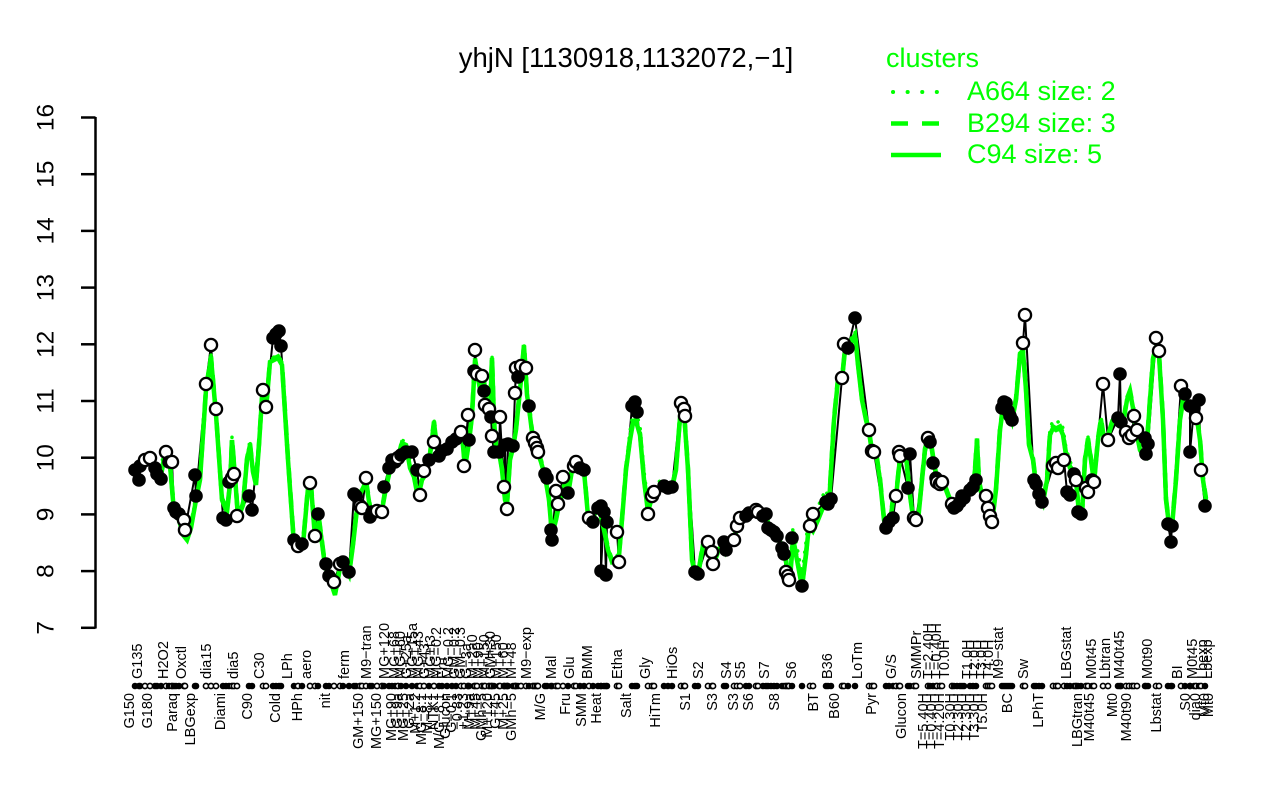  What do you see at coordinates (138, 661) in the screenshot?
I see `svg-text: G135` at bounding box center [138, 661].